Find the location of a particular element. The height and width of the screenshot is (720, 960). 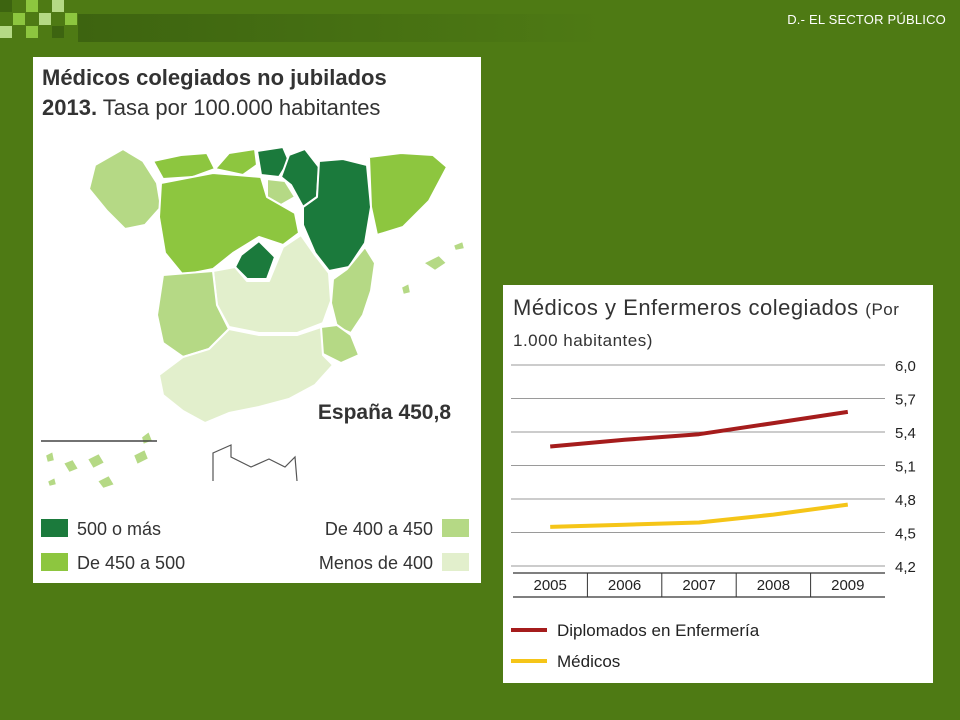

ceuta-melilla-inset is located at coordinates (255, 463).